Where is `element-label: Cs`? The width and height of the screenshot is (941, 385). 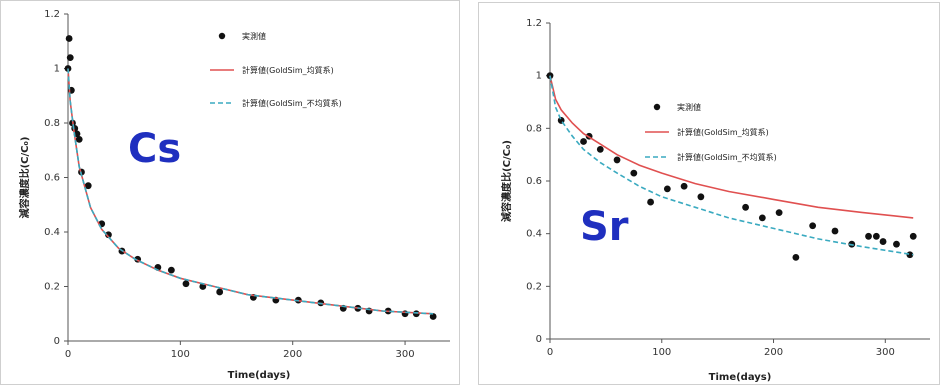 element-label: Cs is located at coordinates (154, 149).